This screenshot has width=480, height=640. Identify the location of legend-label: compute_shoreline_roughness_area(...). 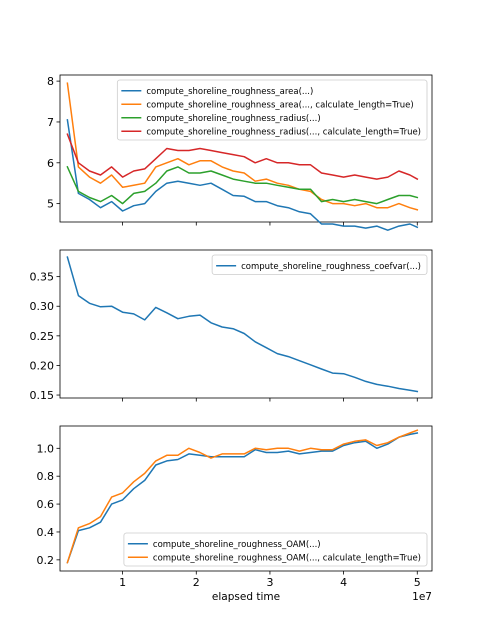
(229, 92).